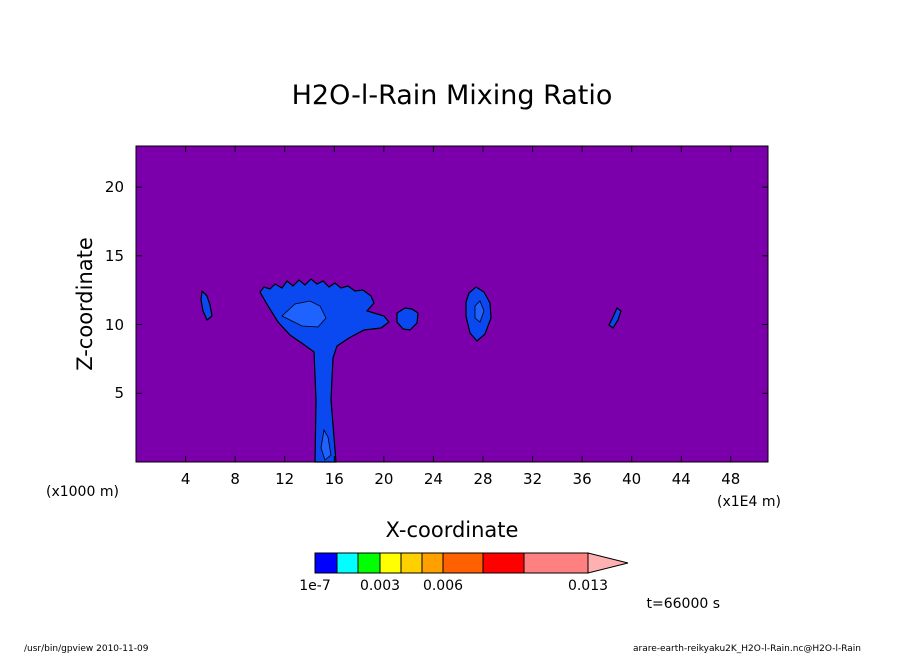 This screenshot has height=654, width=904. Describe the element at coordinates (443, 586) in the screenshot. I see `colorbar-label: 0.006` at that location.